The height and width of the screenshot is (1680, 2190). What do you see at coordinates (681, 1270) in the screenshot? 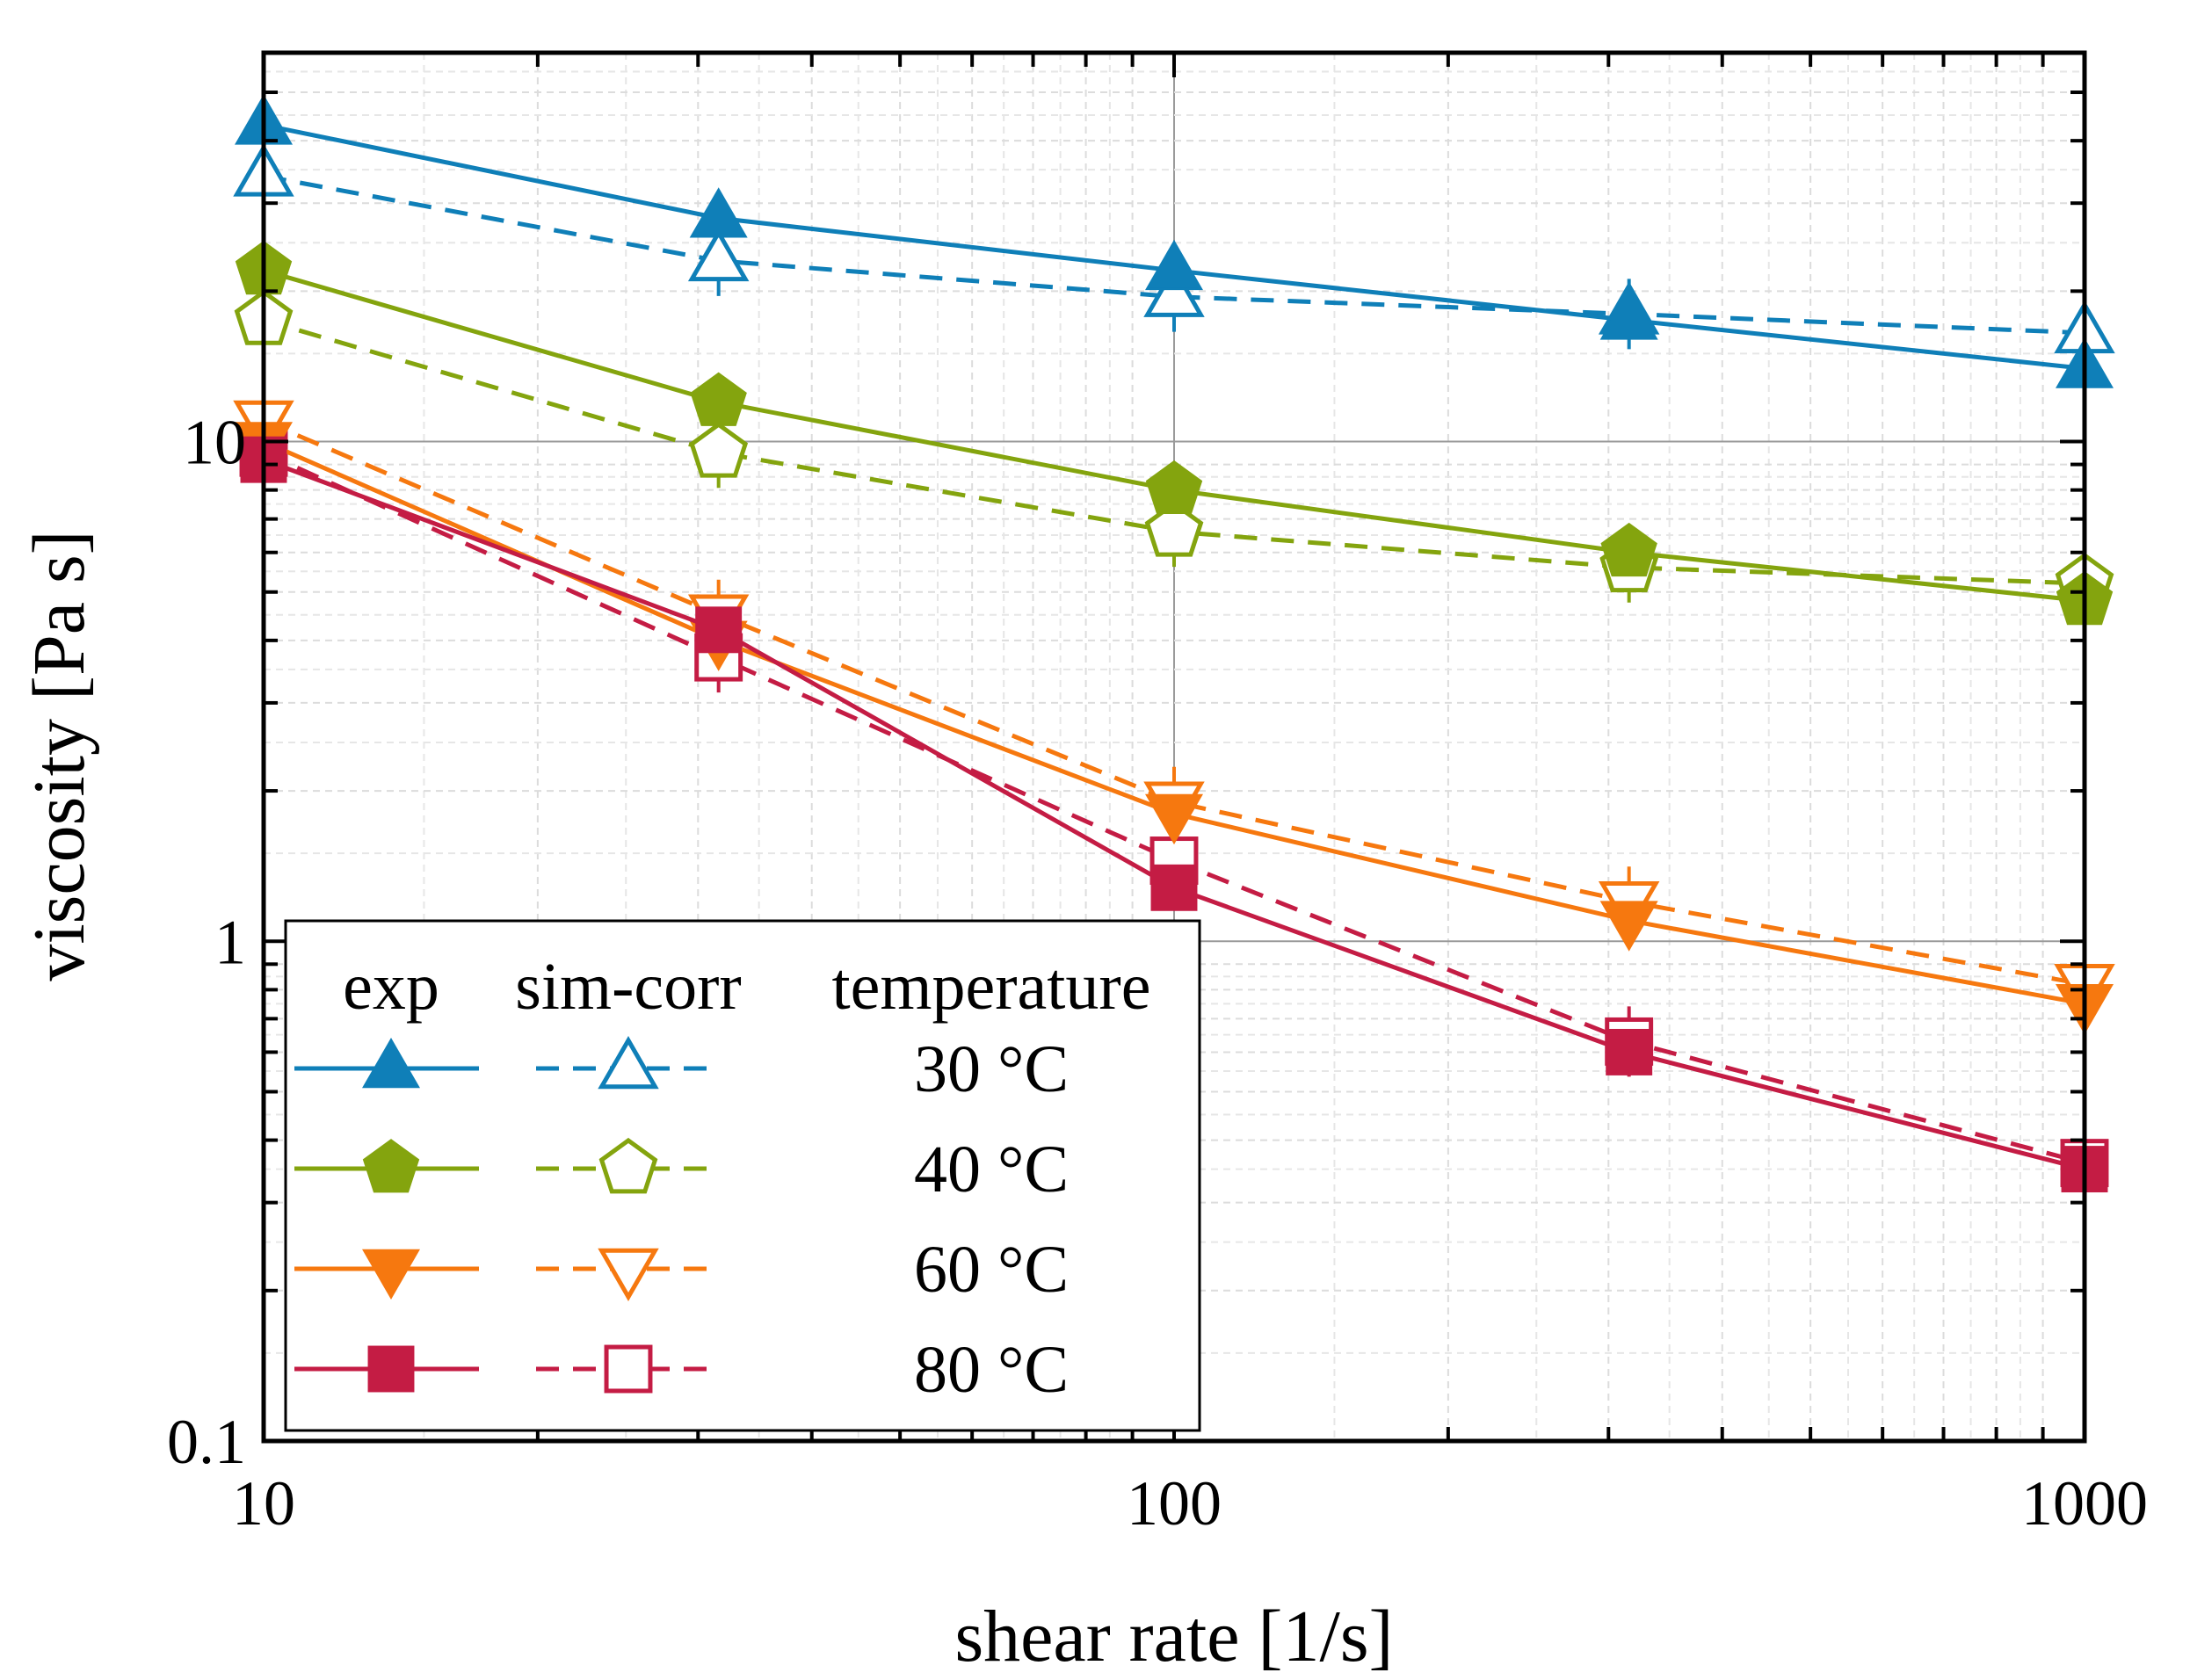
I see `legend-row: 60 °C` at bounding box center [681, 1270].